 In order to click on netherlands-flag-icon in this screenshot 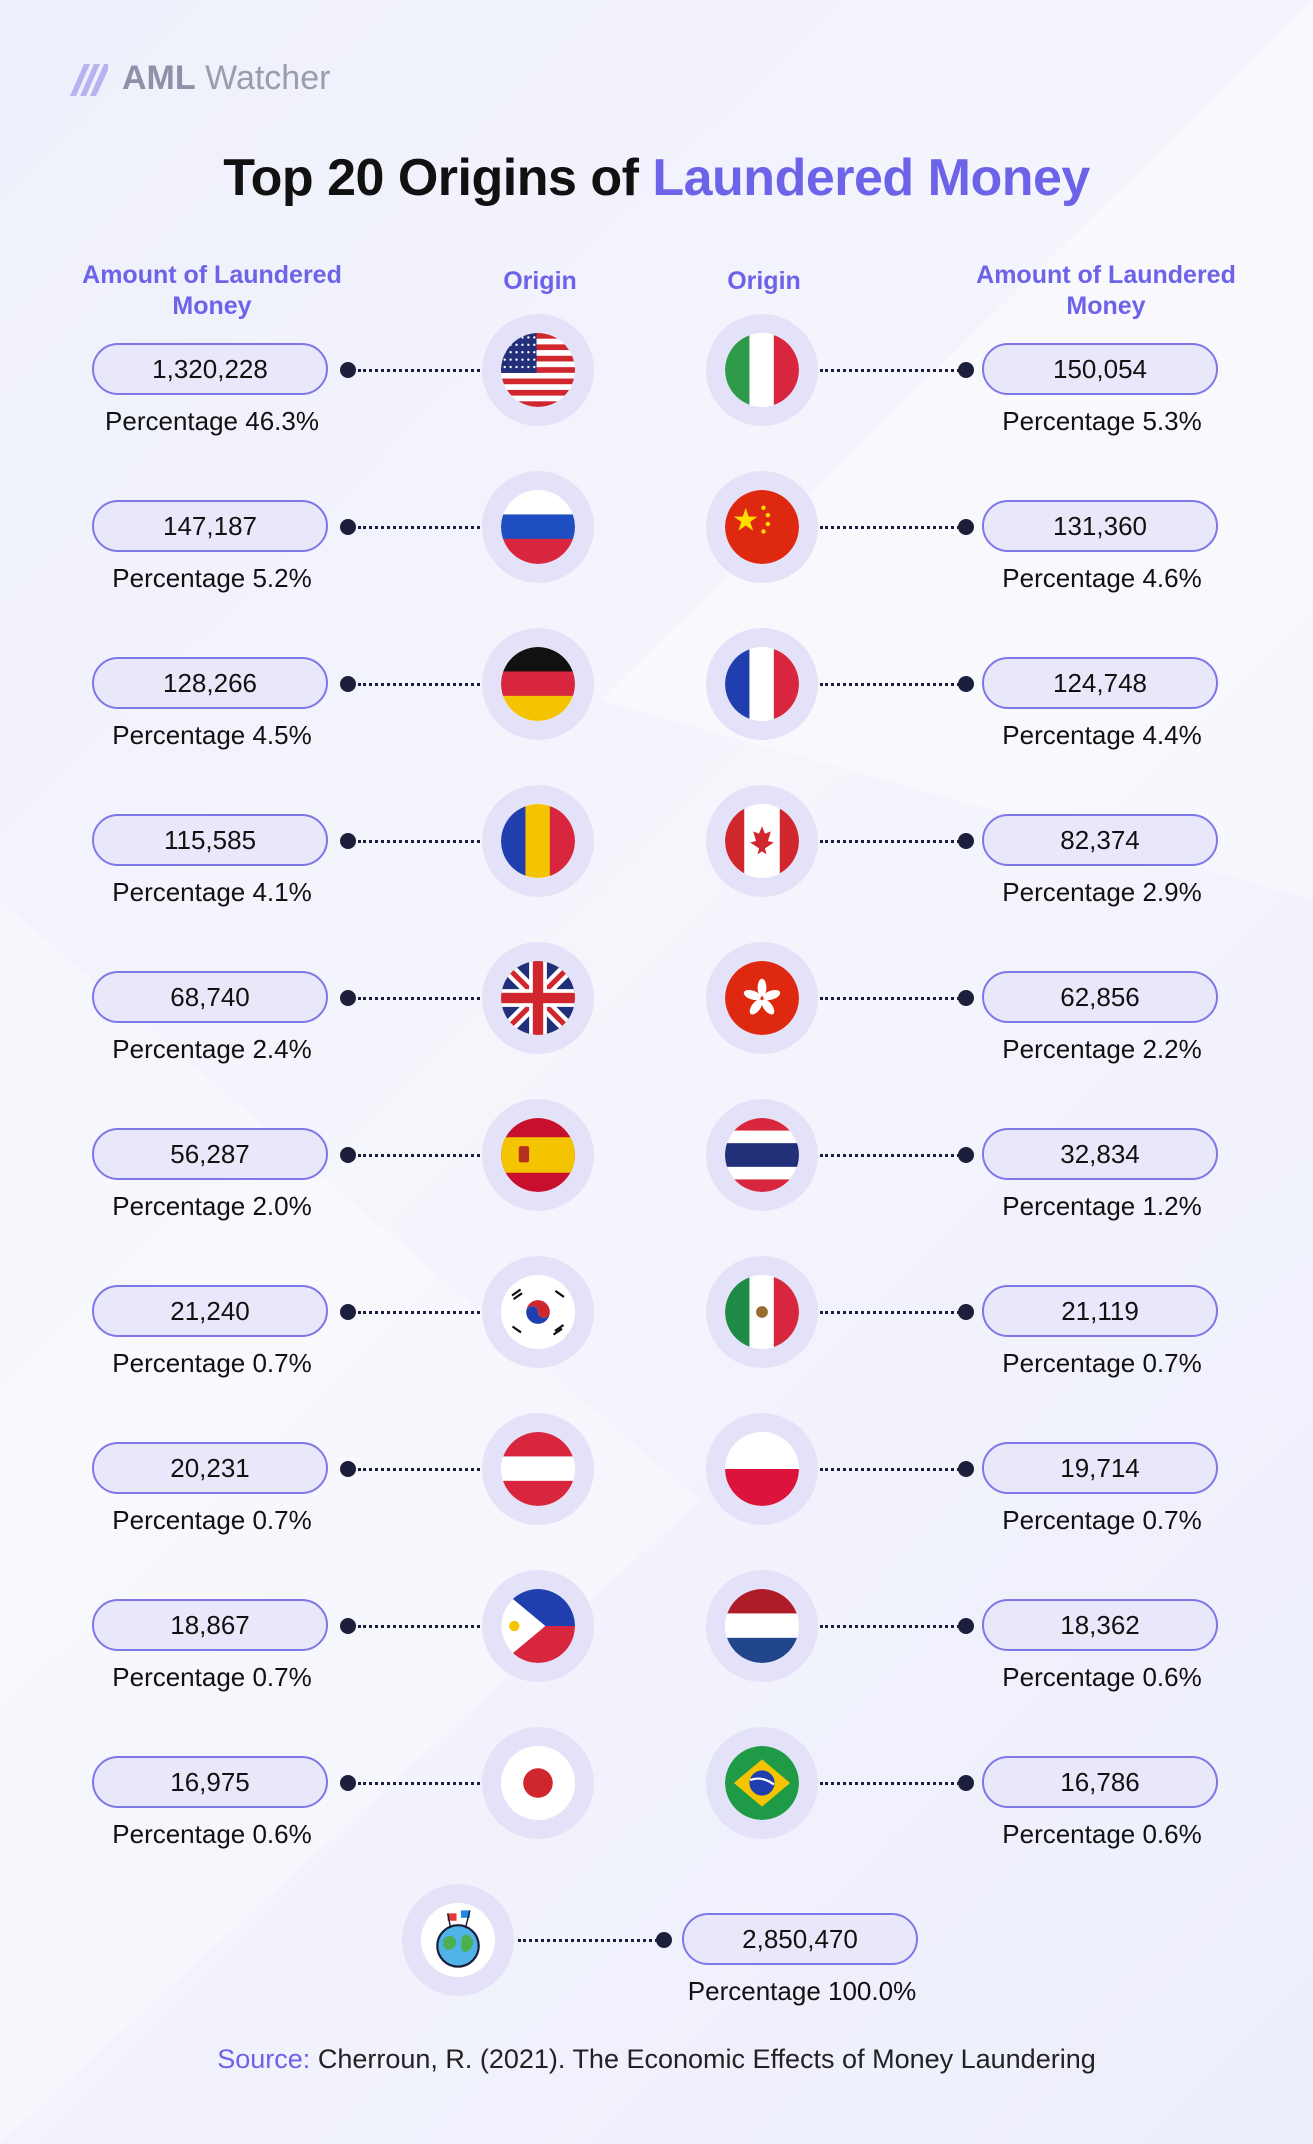, I will do `click(762, 1626)`.